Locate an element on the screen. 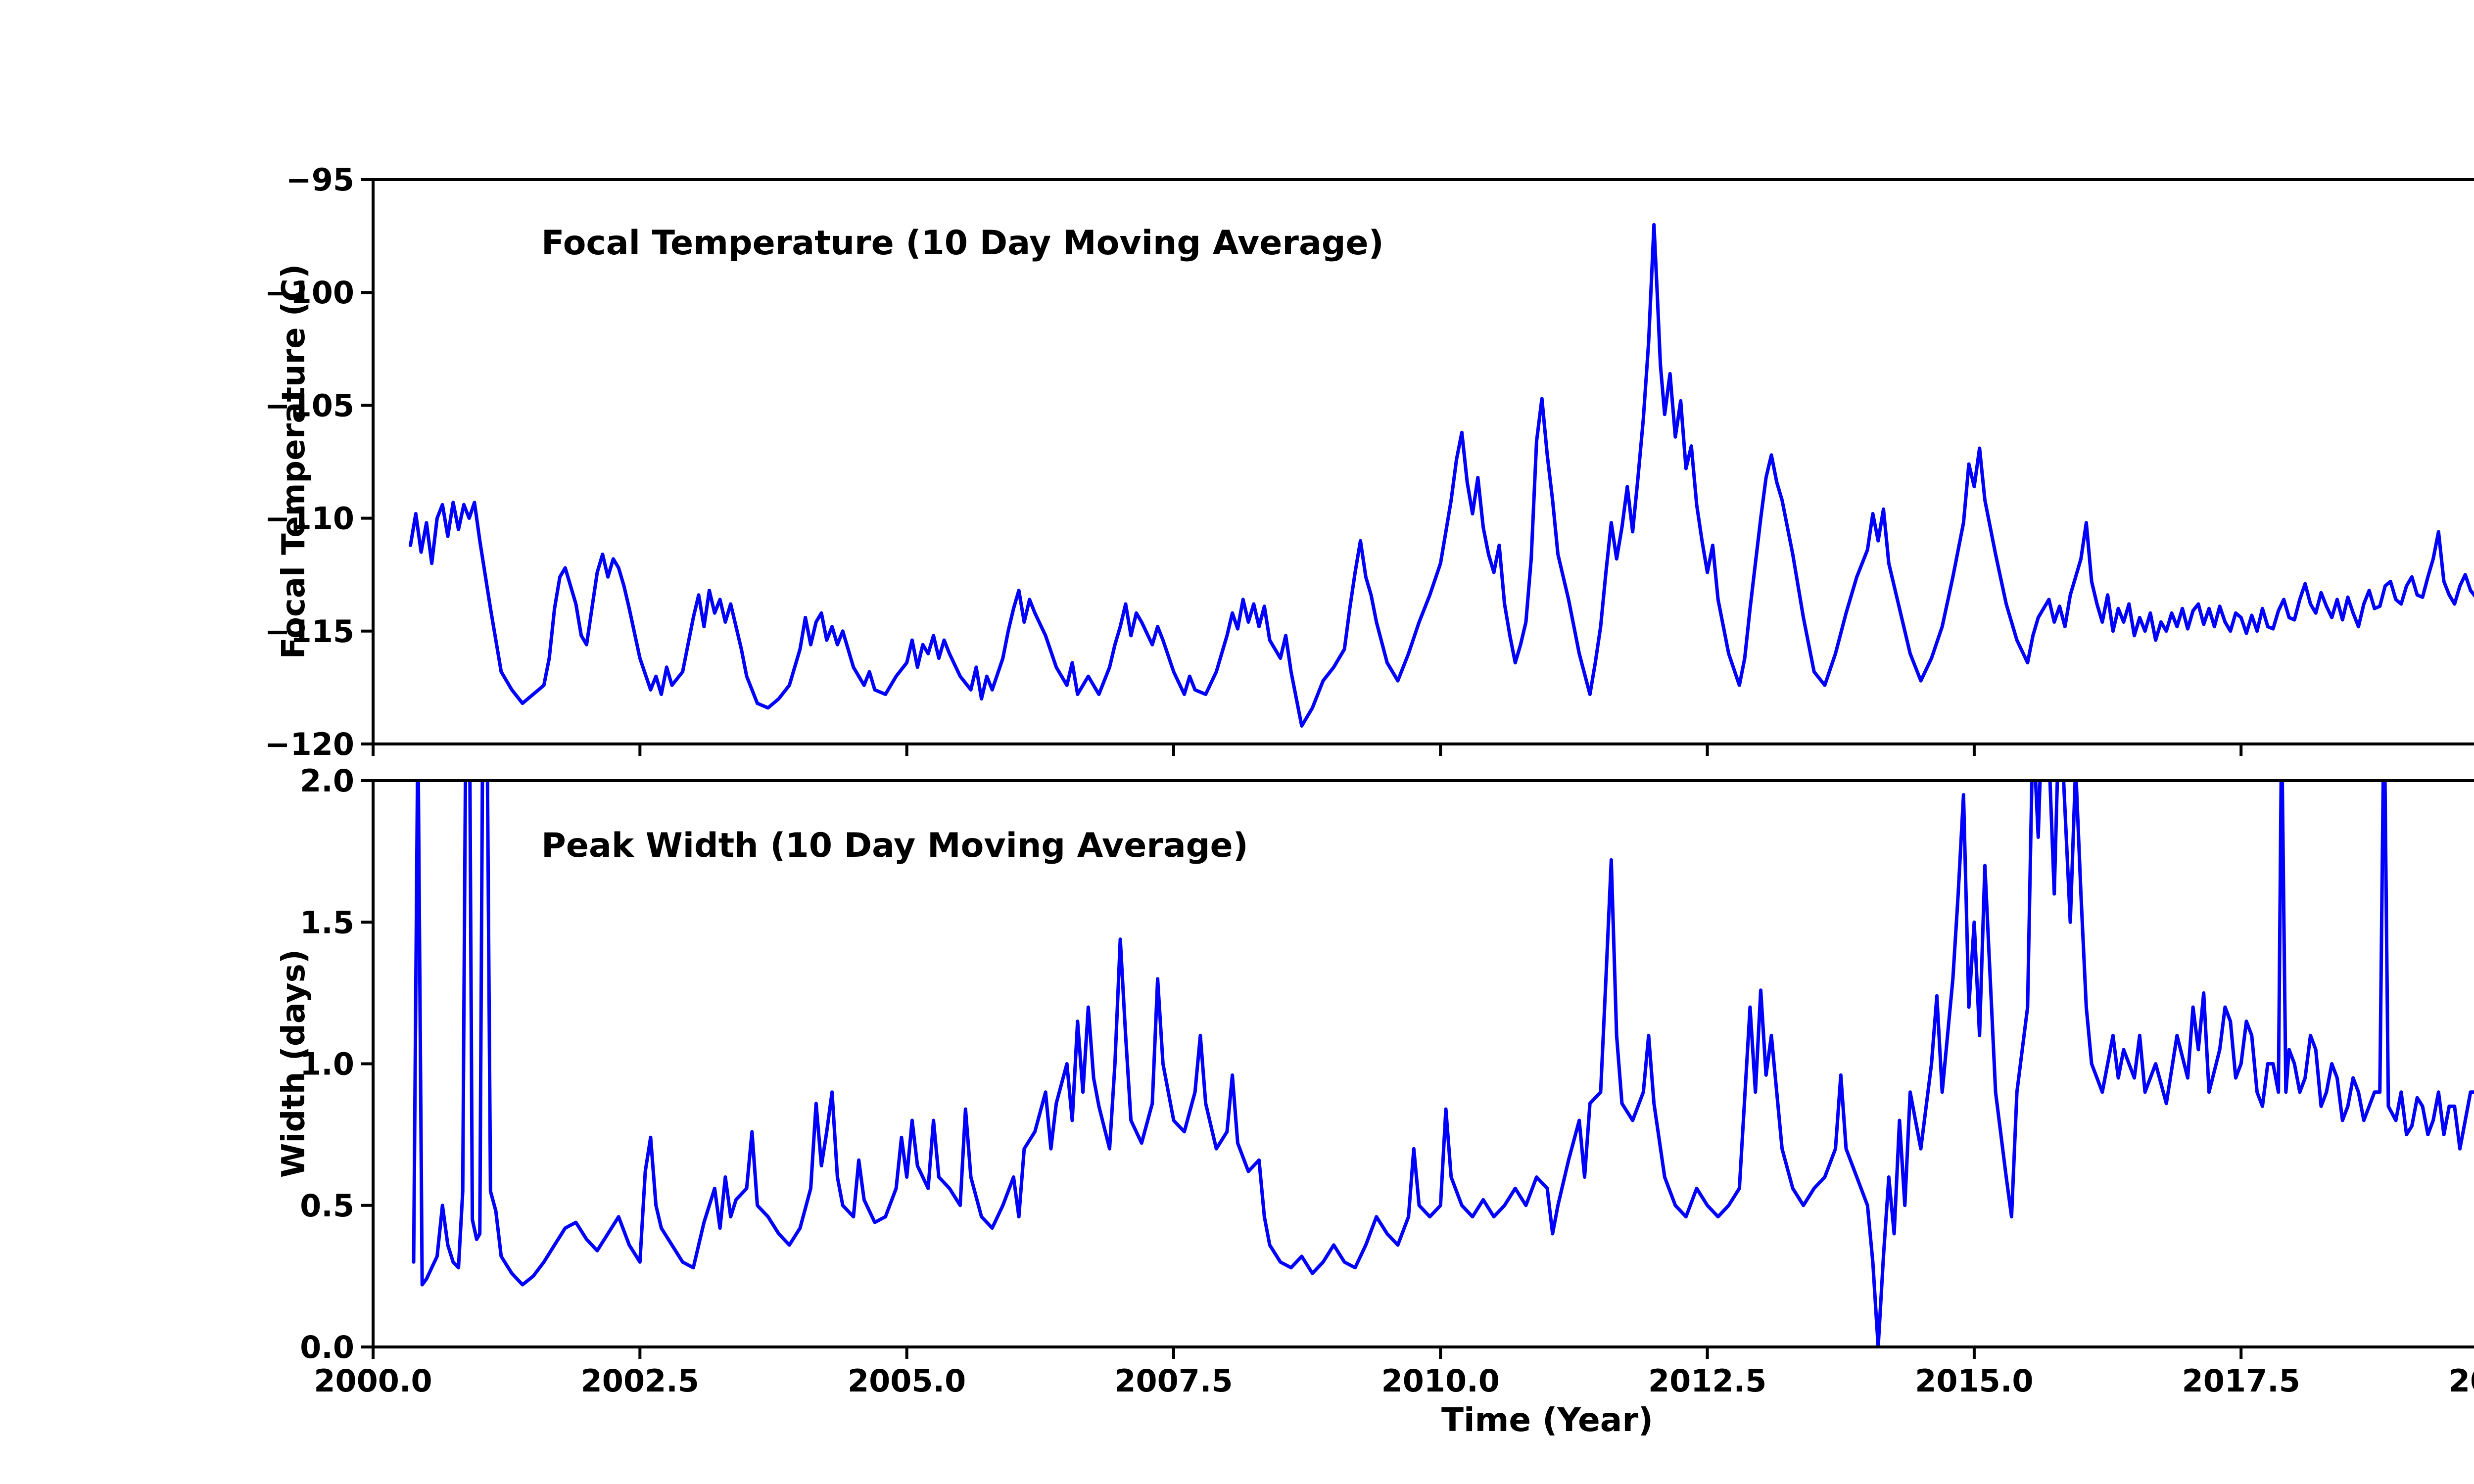 This screenshot has height=1484, width=2474. x-tick-label: 2017.5 is located at coordinates (2241, 1381).